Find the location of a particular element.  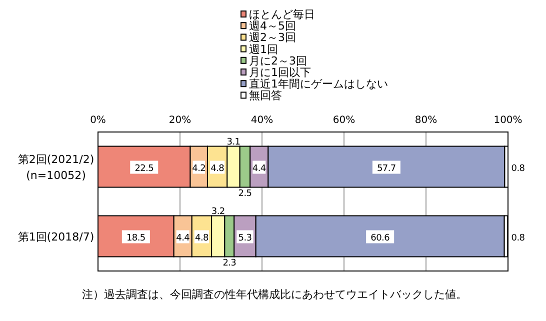

legend-label: 月に2～3回 is located at coordinates (278, 61).